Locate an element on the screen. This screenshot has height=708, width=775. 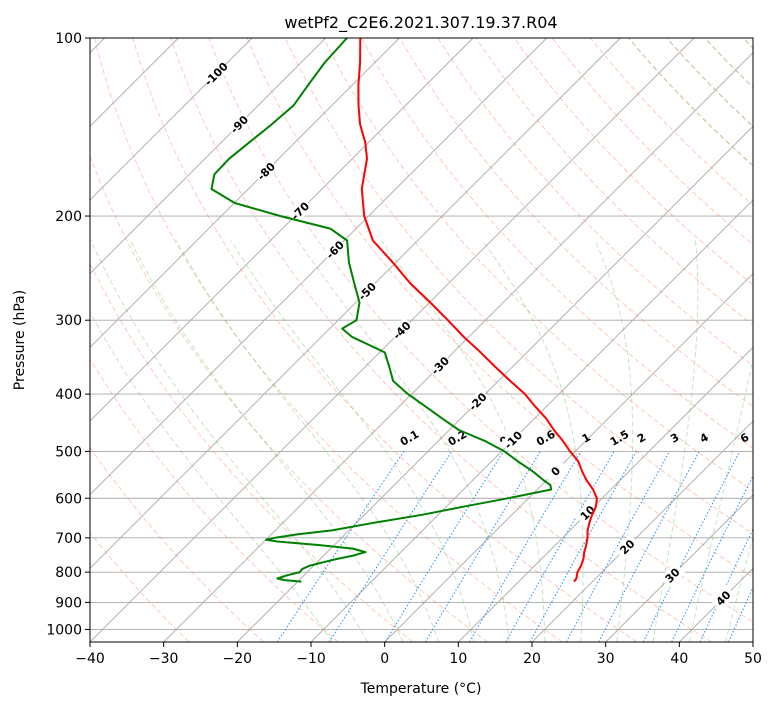
mixing-ratio-label: 1.5 is located at coordinates (619, 438).